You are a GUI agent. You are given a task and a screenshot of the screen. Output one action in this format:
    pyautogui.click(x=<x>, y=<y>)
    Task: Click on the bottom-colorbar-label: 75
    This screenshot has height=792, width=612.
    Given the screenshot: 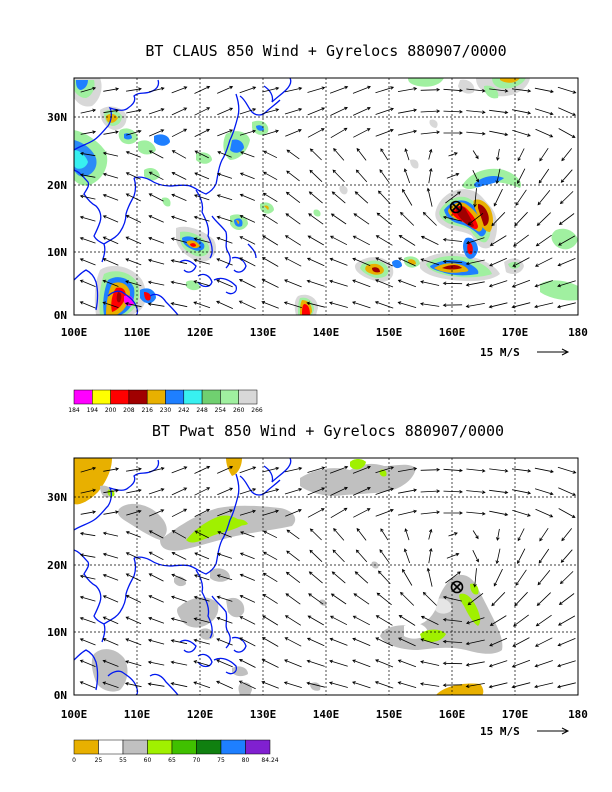 What is the action you would take?
    pyautogui.click(x=221, y=760)
    